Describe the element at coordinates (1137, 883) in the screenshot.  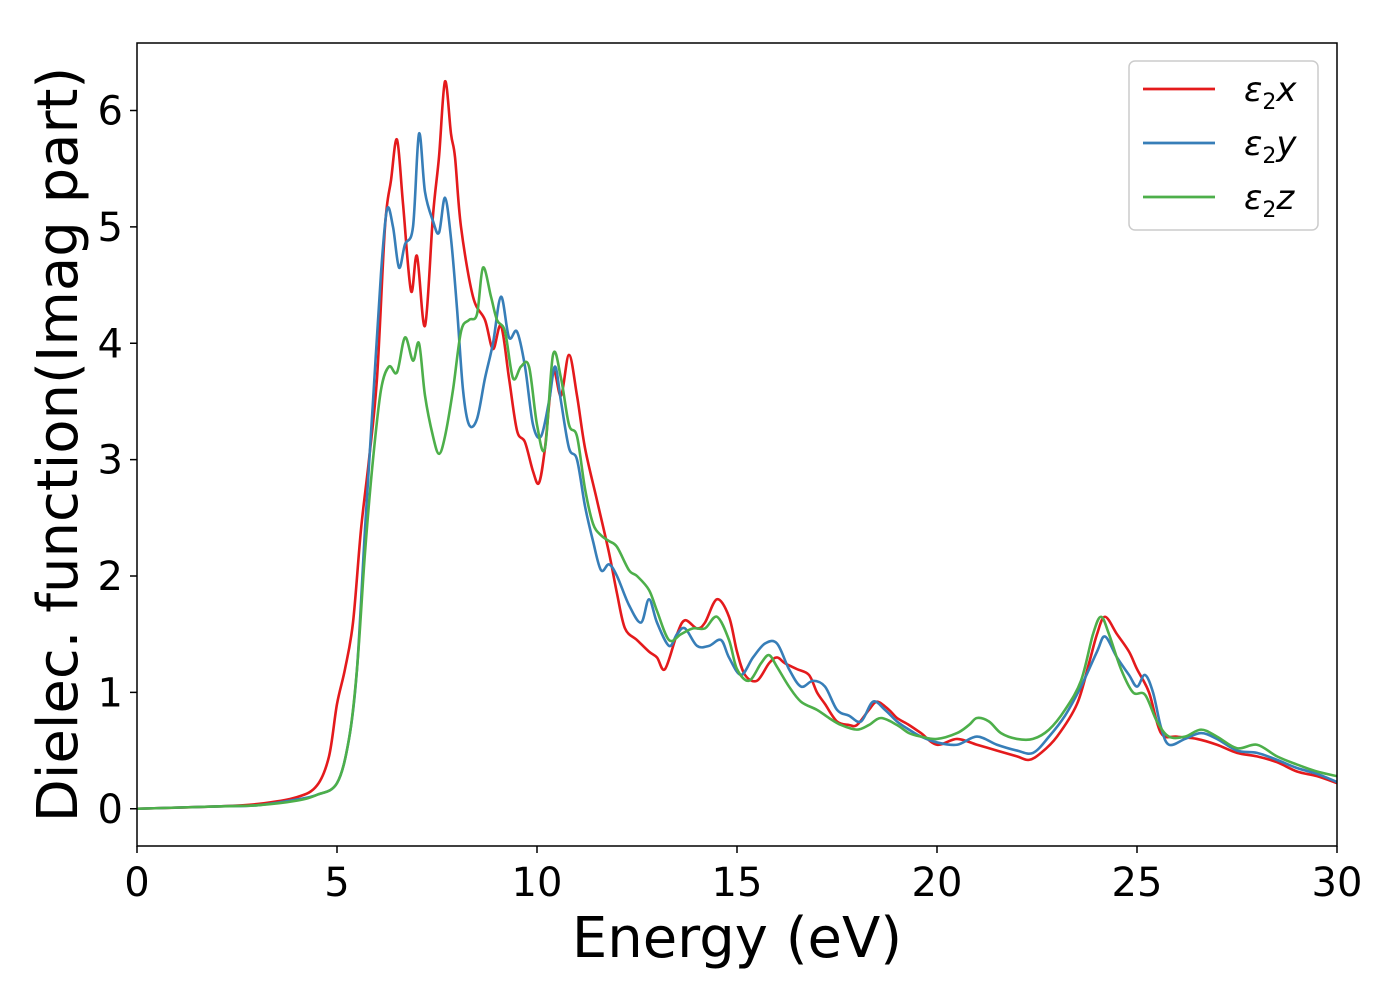
I see `x-tick-label: 25` at that location.